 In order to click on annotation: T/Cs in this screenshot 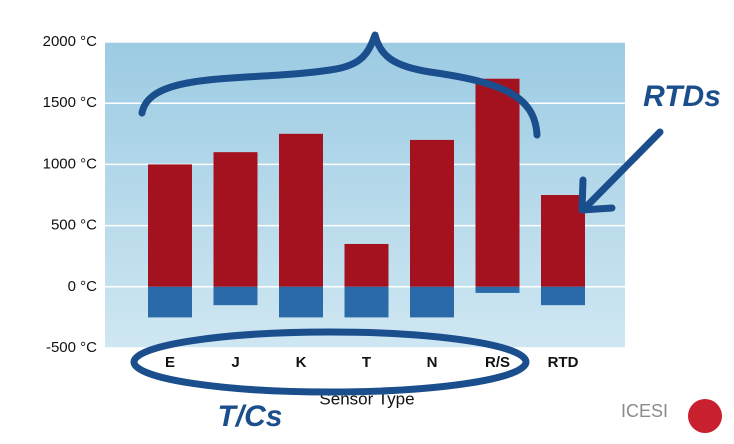, I will do `click(249, 416)`.